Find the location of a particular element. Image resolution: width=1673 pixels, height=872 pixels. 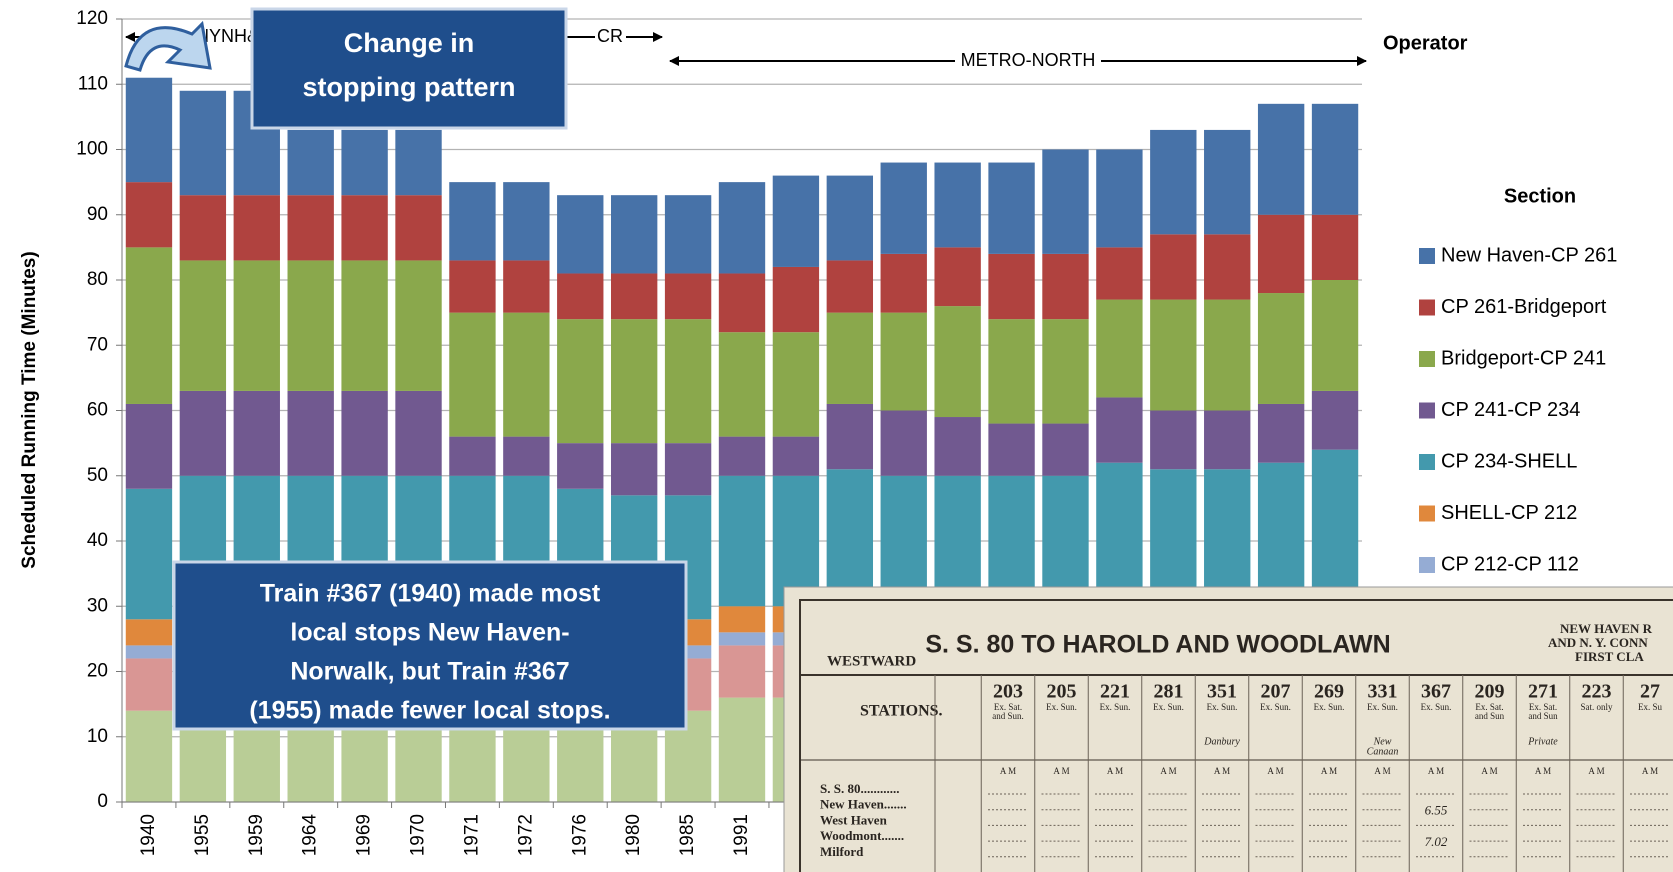

train-time: 7.02 is located at coordinates (1436, 841).